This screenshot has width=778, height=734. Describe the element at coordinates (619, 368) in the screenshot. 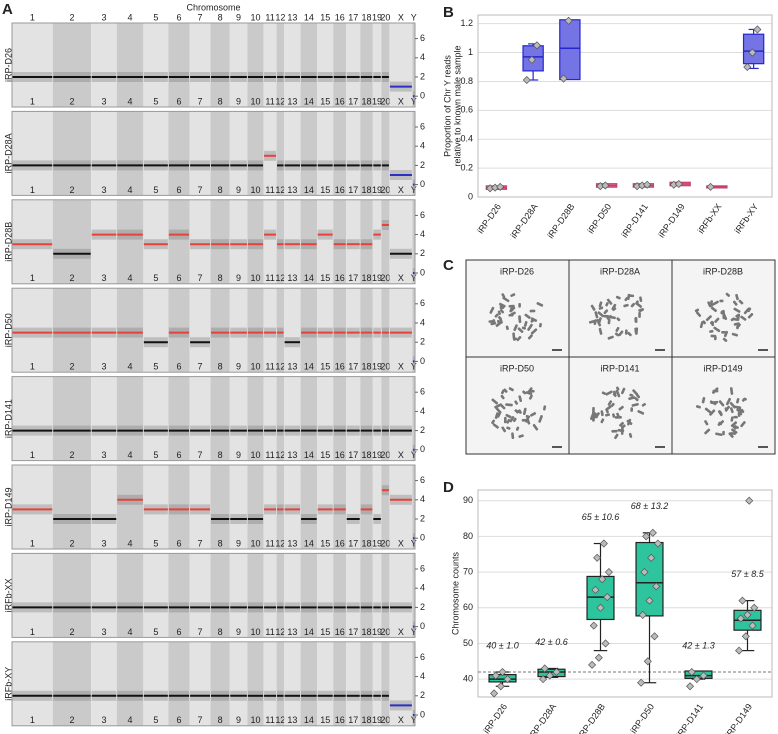

I see `micrograph-label: iRP-D141` at that location.